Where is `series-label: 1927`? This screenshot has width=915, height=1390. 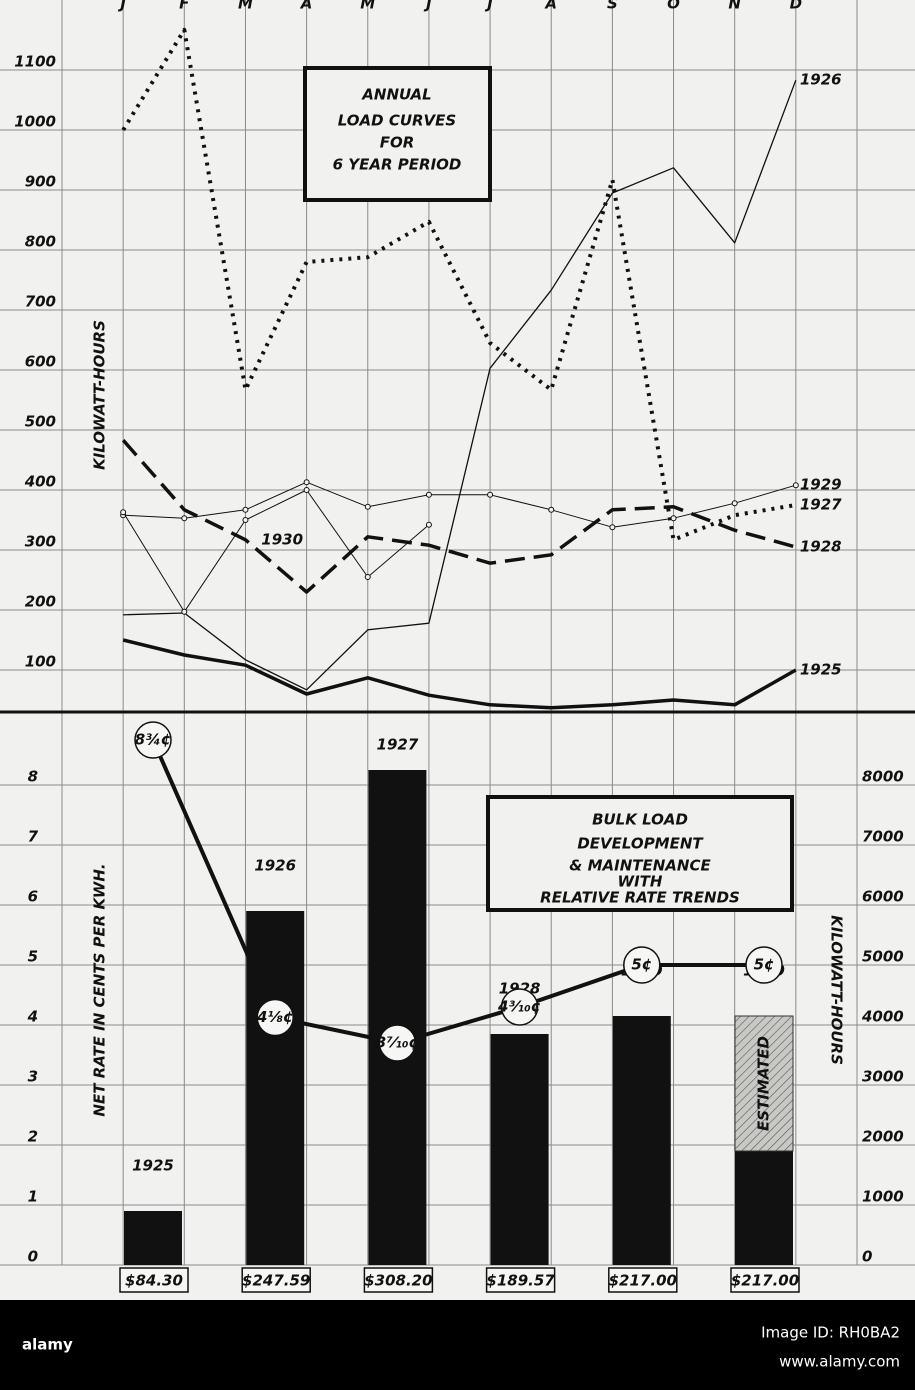 series-label: 1927 is located at coordinates (821, 505).